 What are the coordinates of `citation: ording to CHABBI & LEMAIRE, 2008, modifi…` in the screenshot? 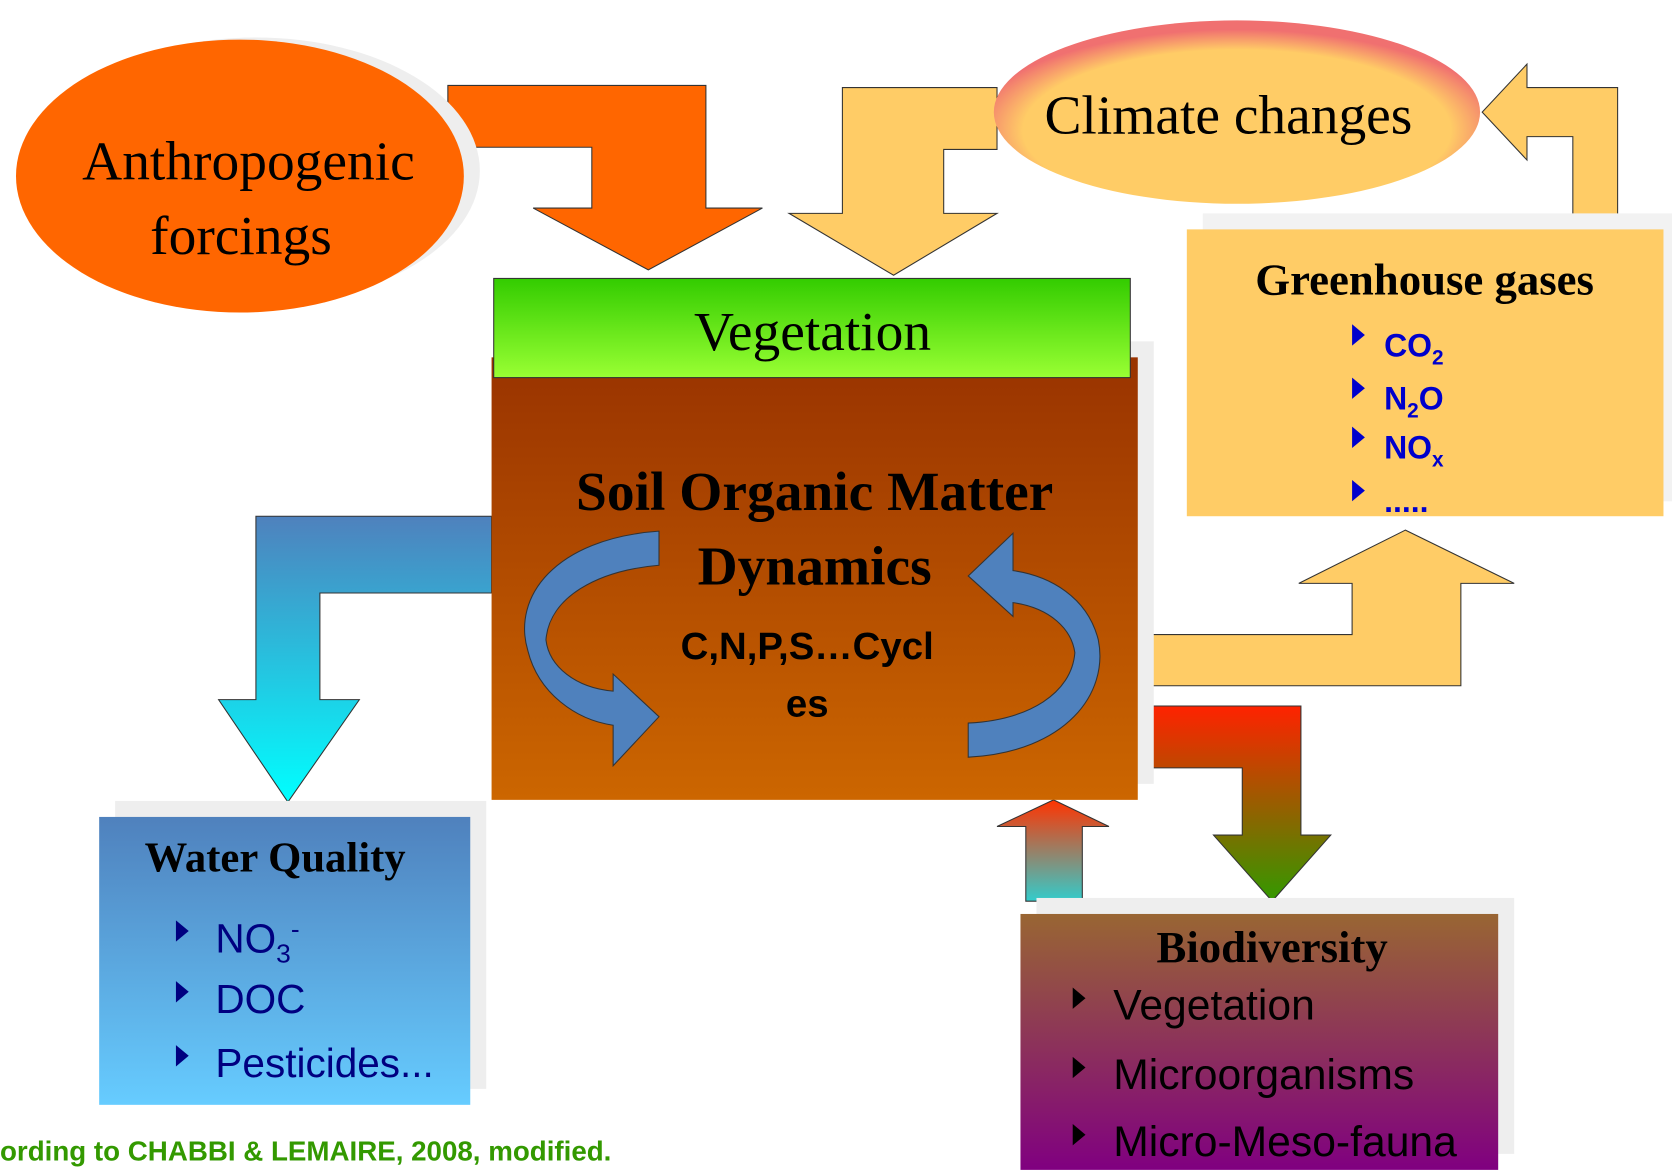 It's located at (305, 1150).